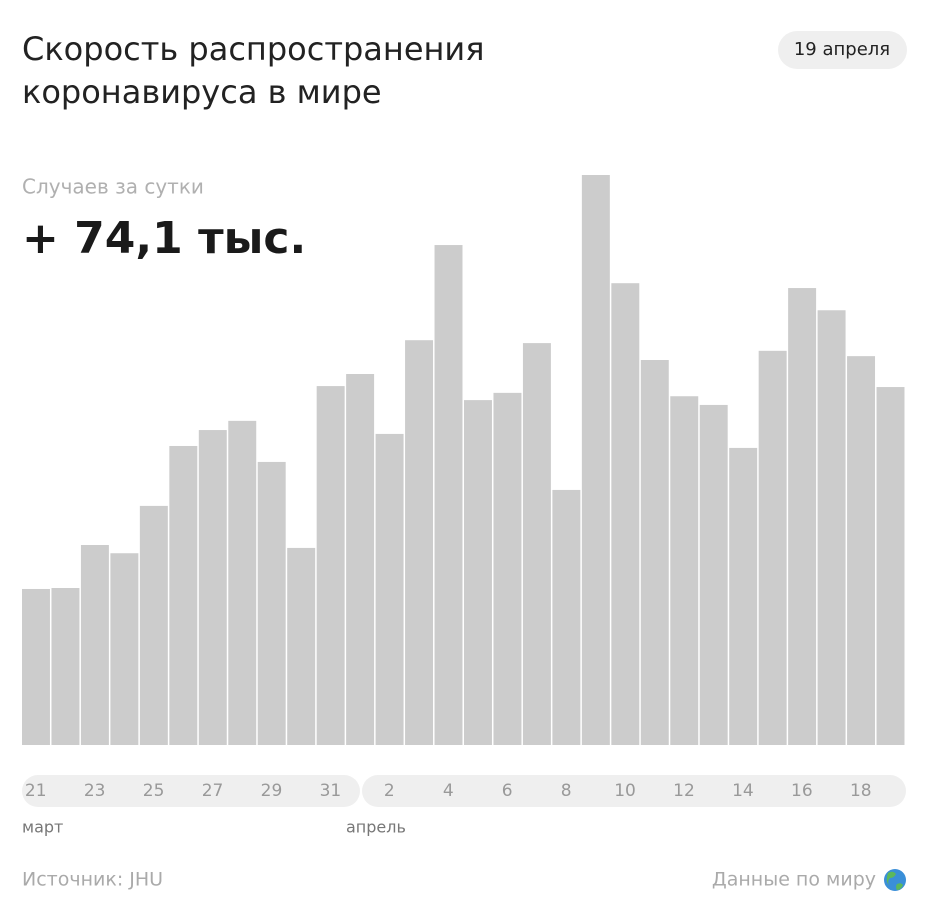 This screenshot has height=909, width=929. What do you see at coordinates (331, 791) in the screenshot?
I see `x-tick-label: 31` at bounding box center [331, 791].